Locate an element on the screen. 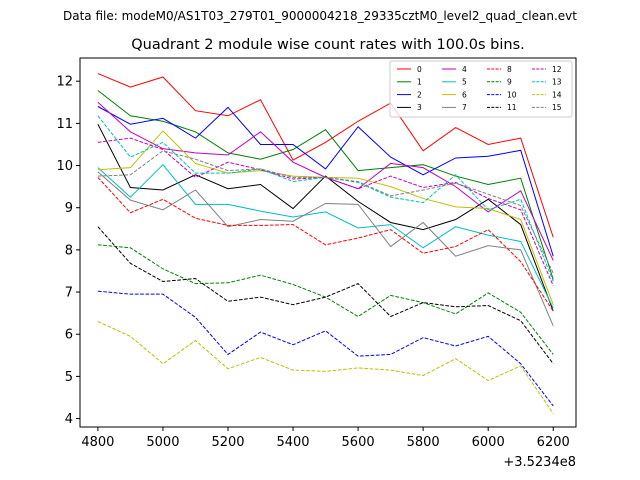  x-tick-label: 5000 is located at coordinates (162, 442).